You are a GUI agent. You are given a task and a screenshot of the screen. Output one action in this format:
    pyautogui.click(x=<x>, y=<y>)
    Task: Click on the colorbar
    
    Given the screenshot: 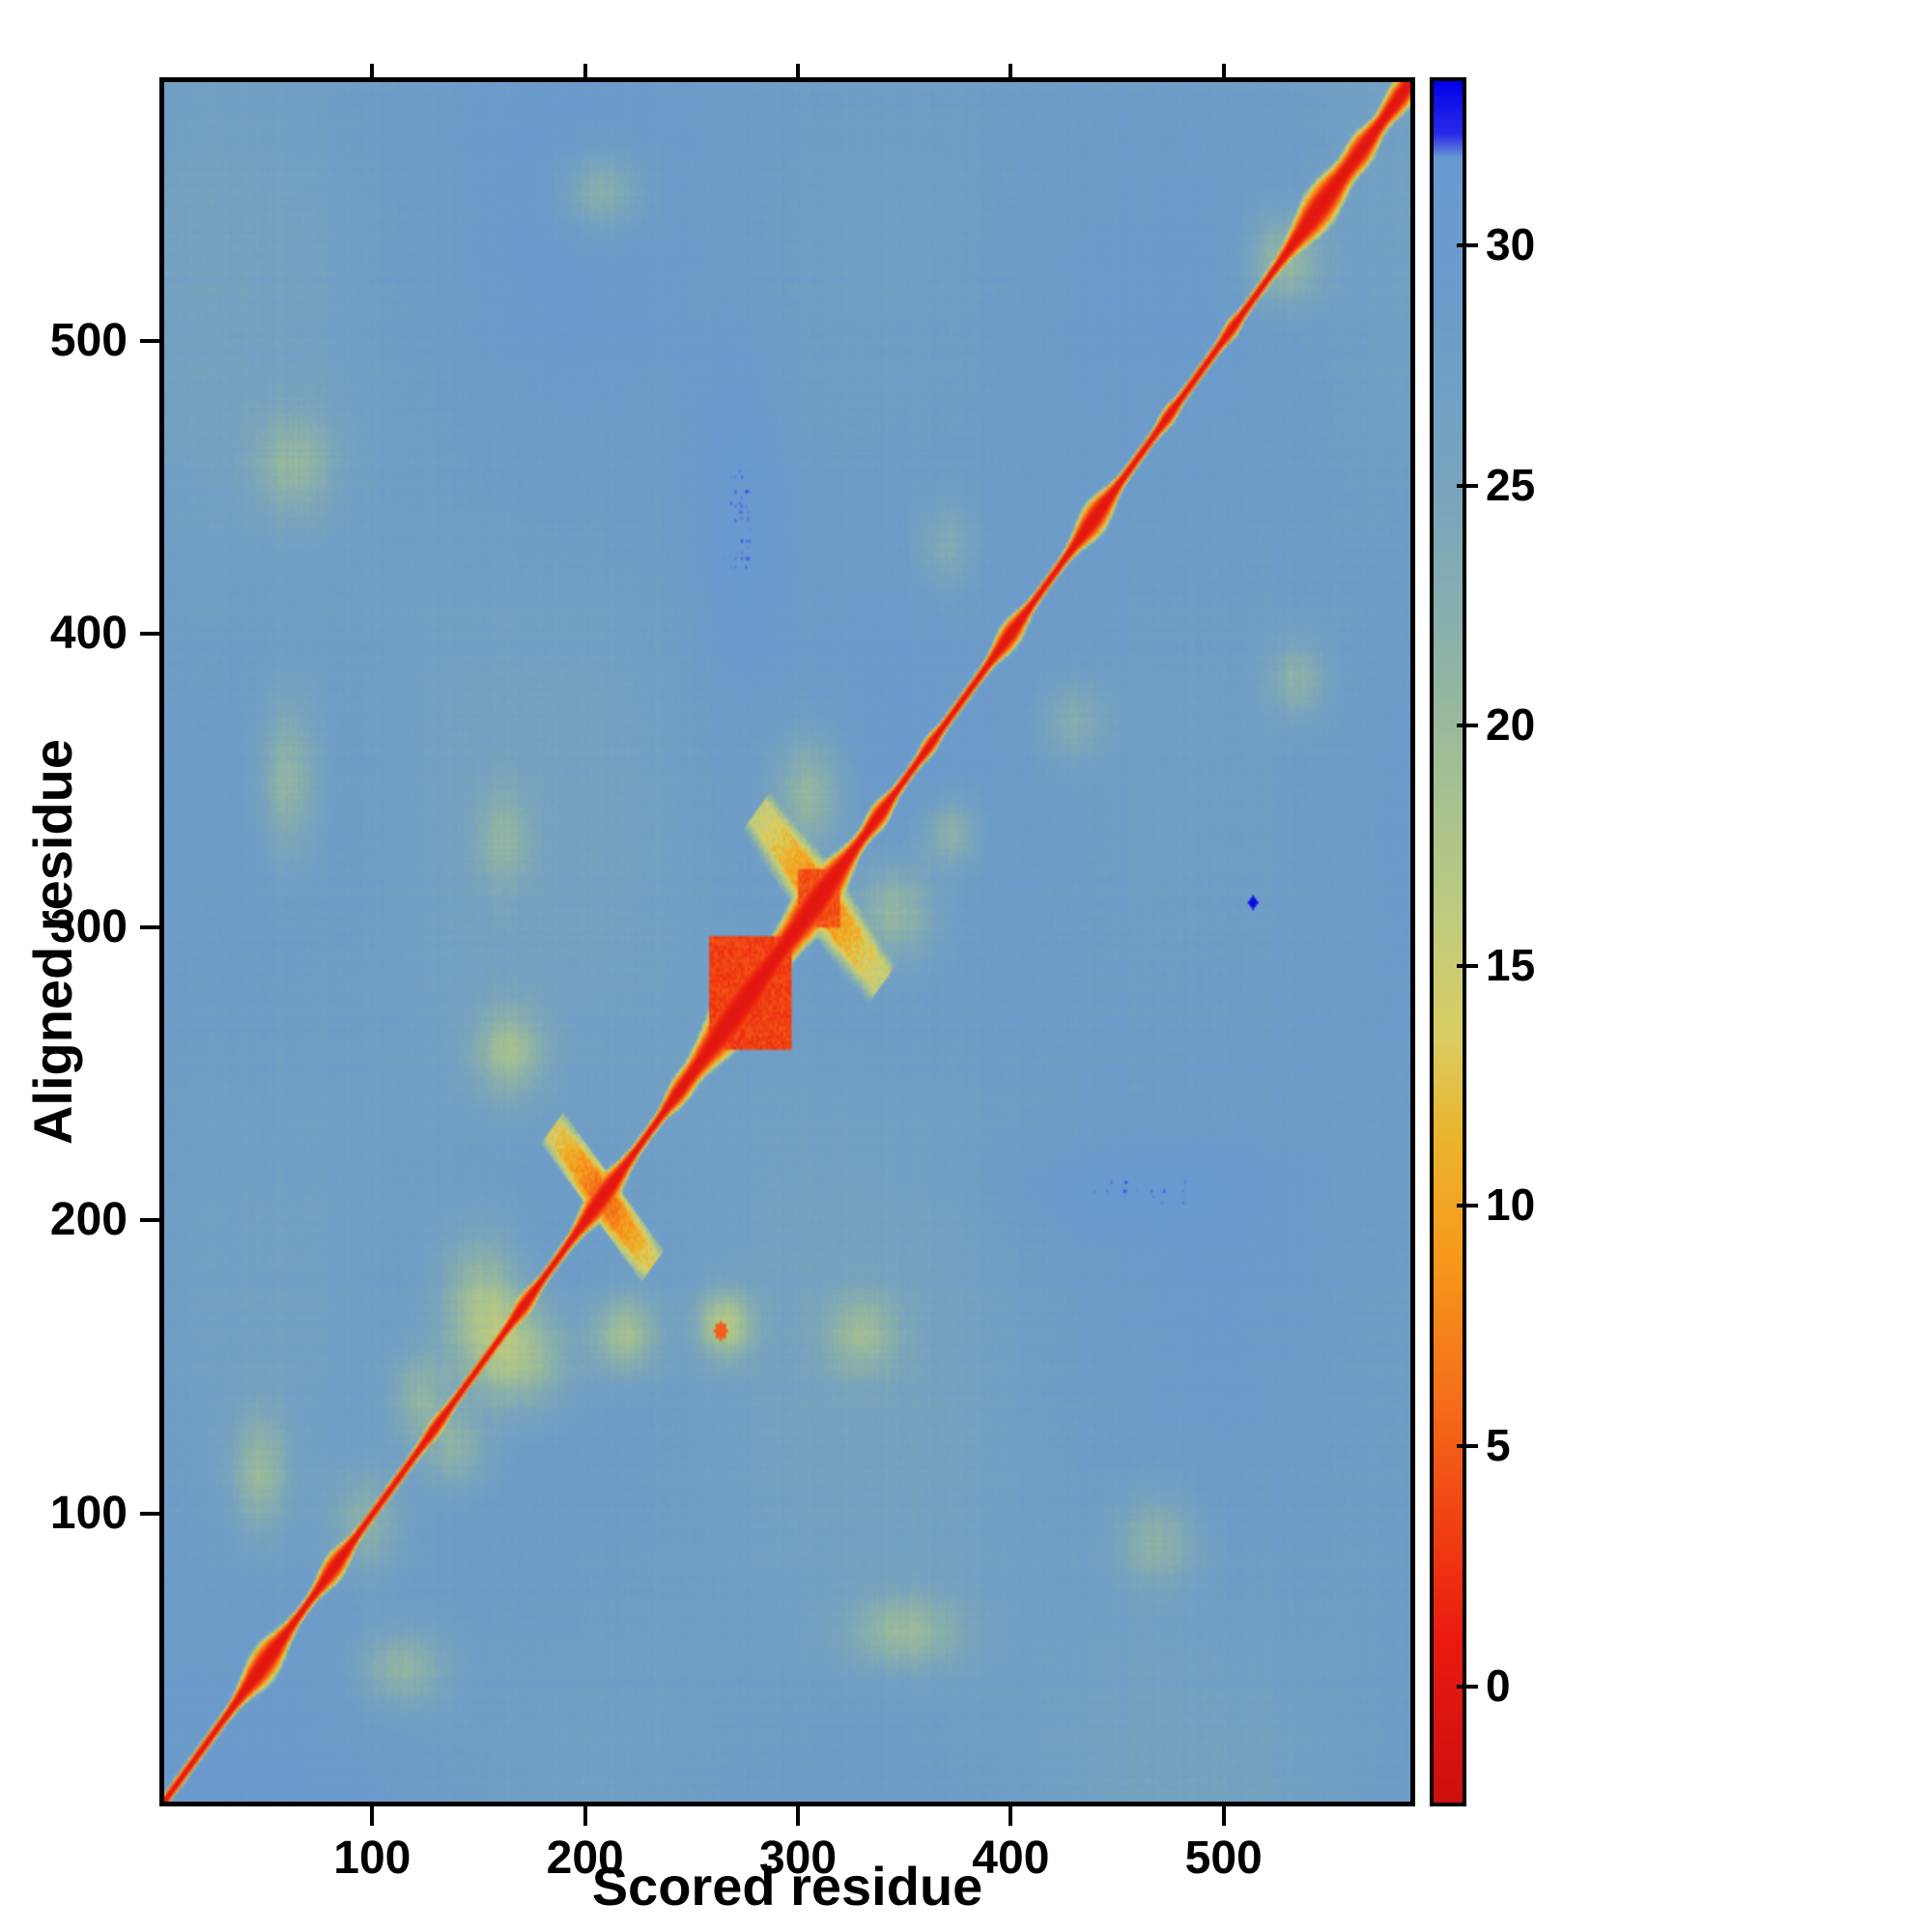 What is the action you would take?
    pyautogui.click(x=1448, y=941)
    